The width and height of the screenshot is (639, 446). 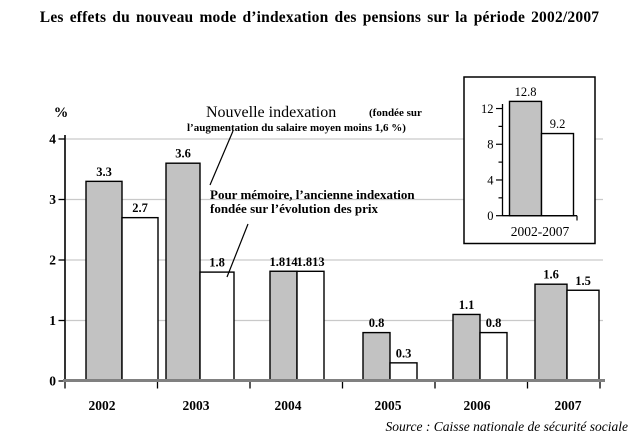 I want to click on bar-2003-ancienne, so click(x=217, y=326).